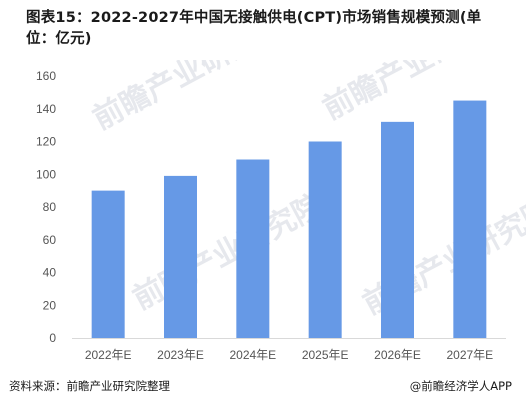 The width and height of the screenshot is (526, 406). Describe the element at coordinates (325, 355) in the screenshot. I see `x-tick-label: 2025年E` at that location.